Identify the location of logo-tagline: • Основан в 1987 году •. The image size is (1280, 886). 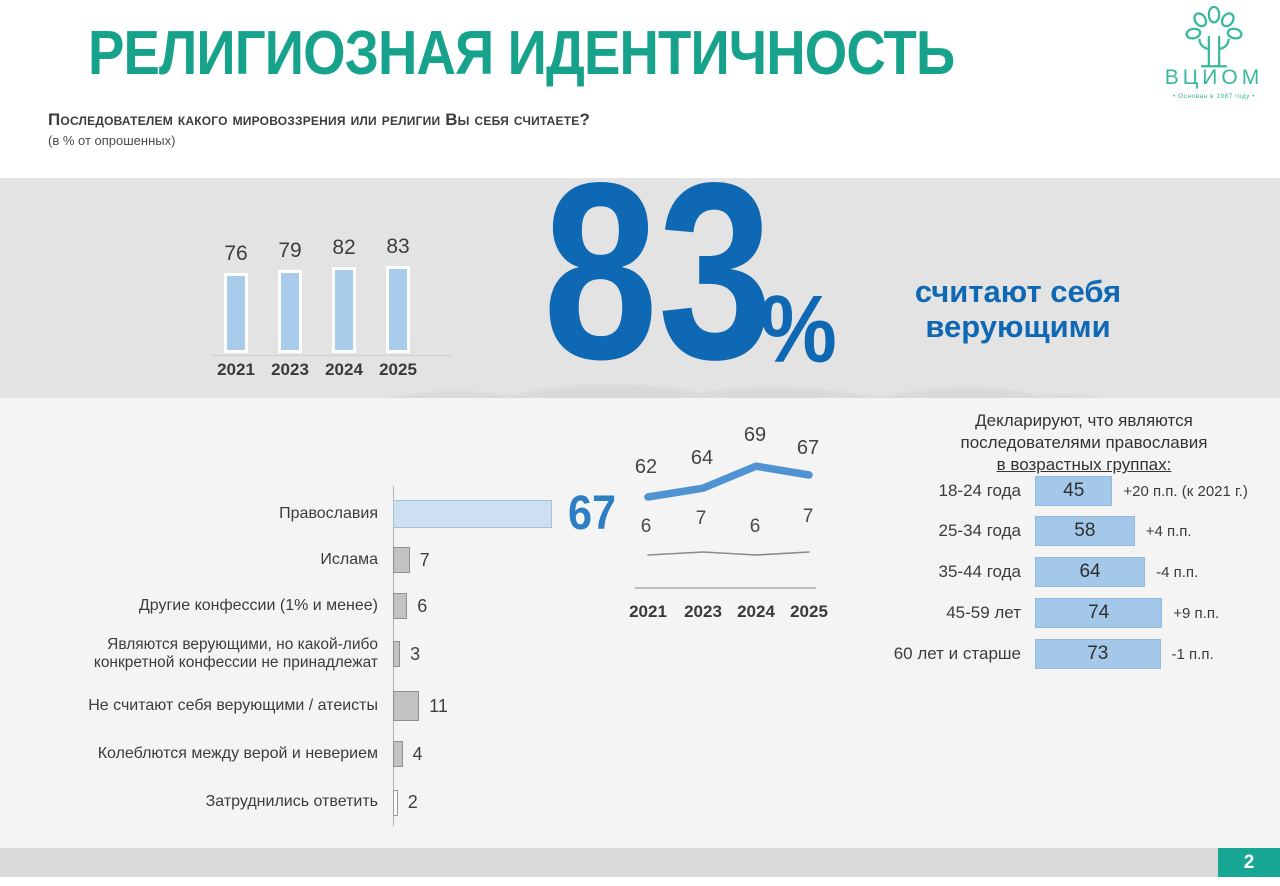
(1214, 96).